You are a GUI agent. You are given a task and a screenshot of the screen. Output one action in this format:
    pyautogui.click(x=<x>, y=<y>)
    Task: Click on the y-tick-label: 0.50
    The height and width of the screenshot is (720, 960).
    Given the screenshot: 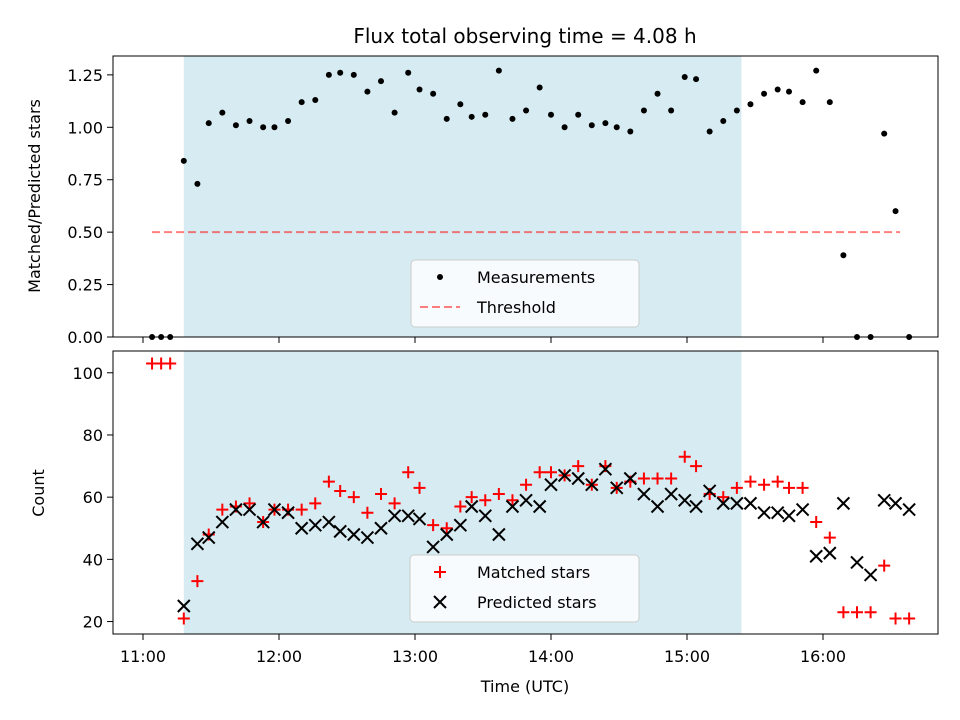 What is the action you would take?
    pyautogui.click(x=85, y=232)
    